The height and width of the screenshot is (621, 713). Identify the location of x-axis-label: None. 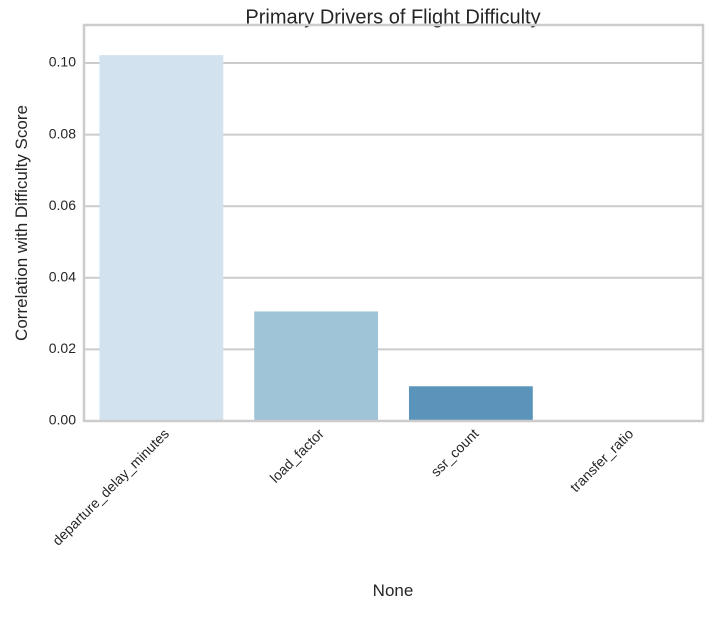
(393, 590).